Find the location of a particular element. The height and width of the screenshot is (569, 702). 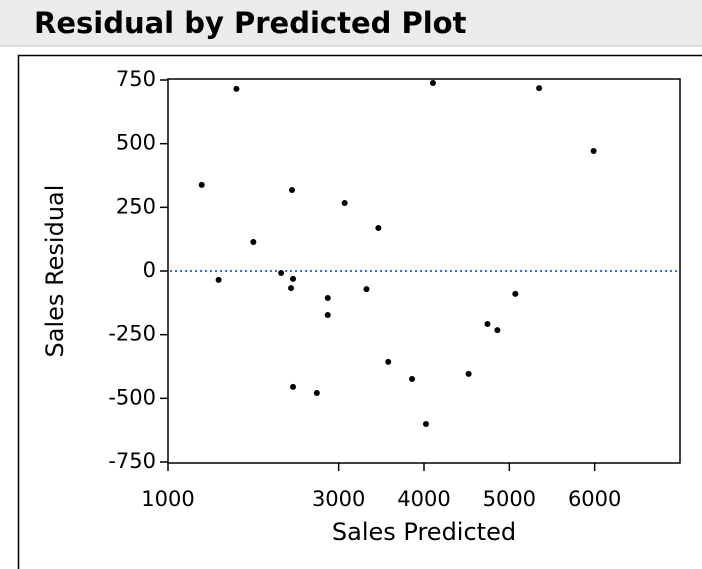

title-bar is located at coordinates (351, 23).